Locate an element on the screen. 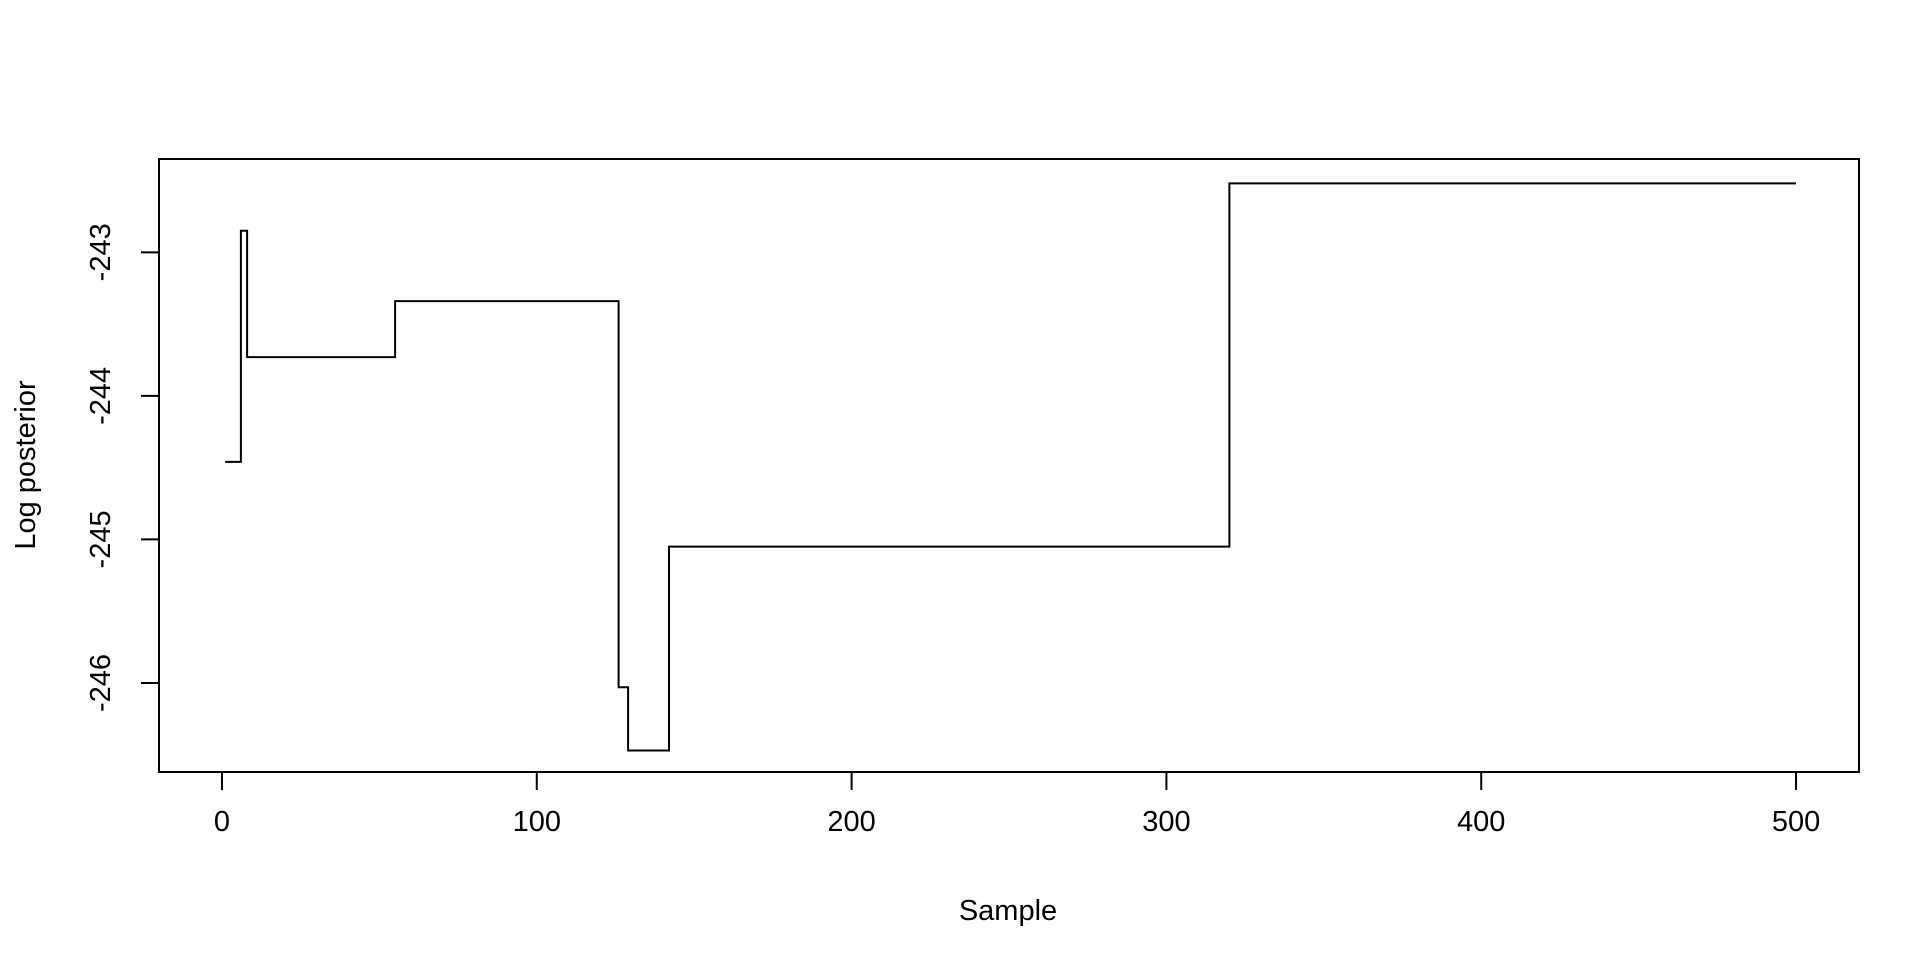 The width and height of the screenshot is (1920, 960). y-axis-title: Log posterior is located at coordinates (26, 465).